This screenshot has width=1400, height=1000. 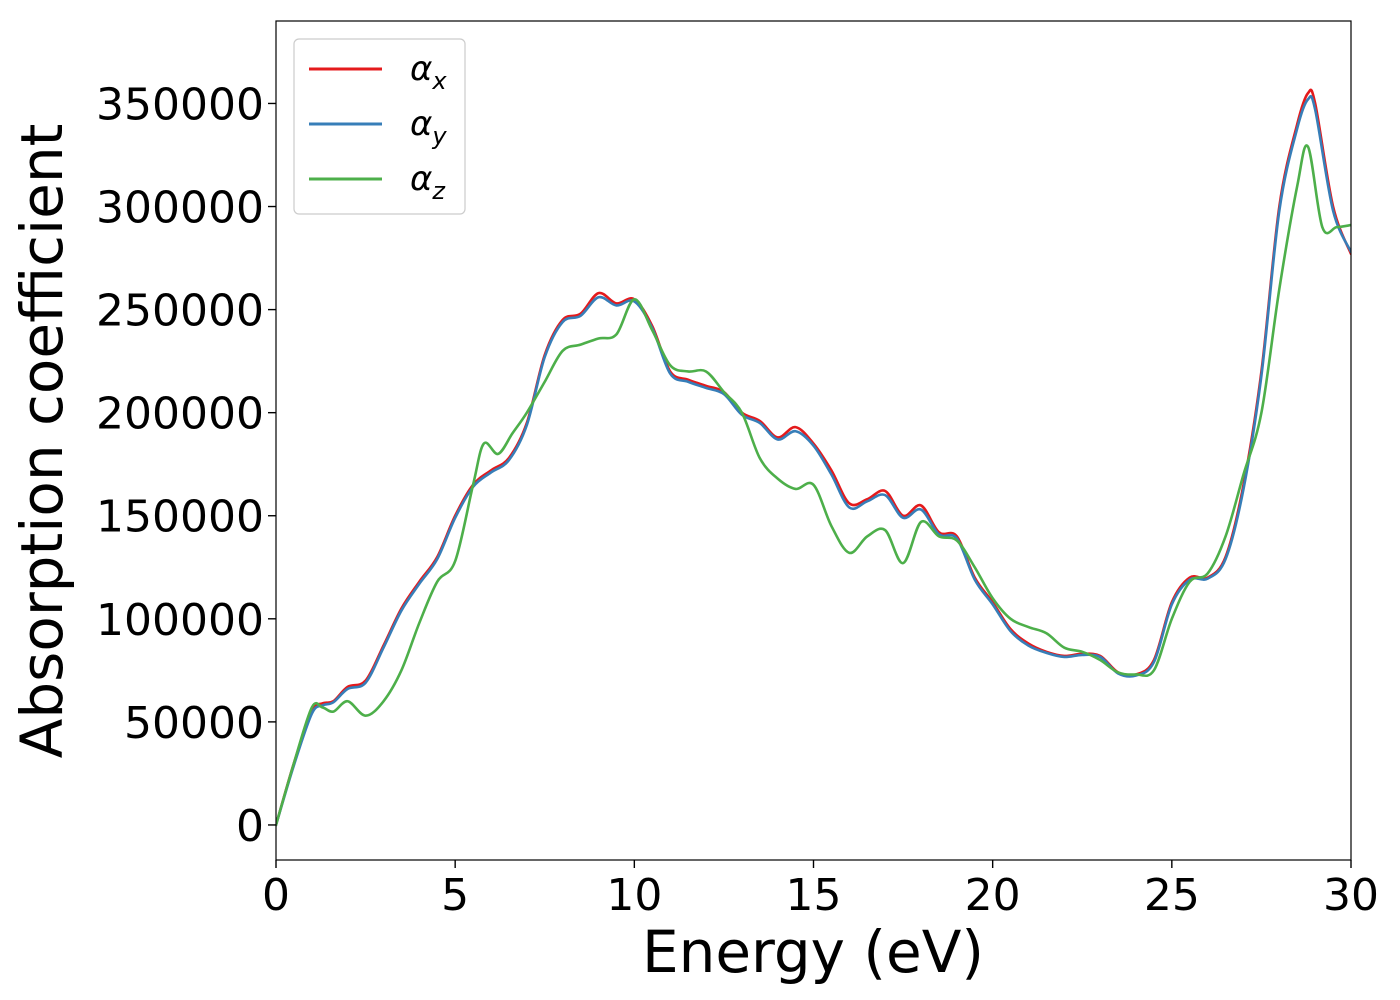 I want to click on y-tick-label: 200000, so click(x=180, y=414).